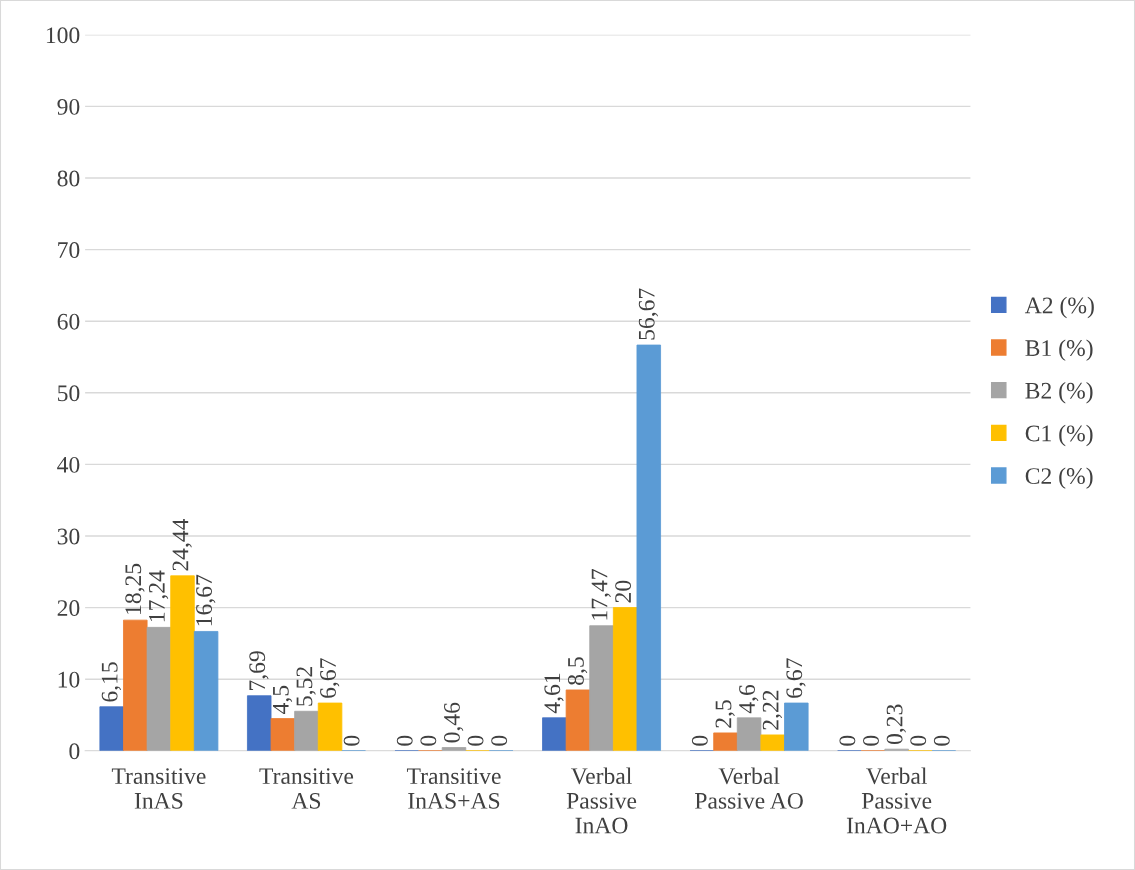 The width and height of the screenshot is (1135, 870). I want to click on data-label: 17,47, so click(601, 594).